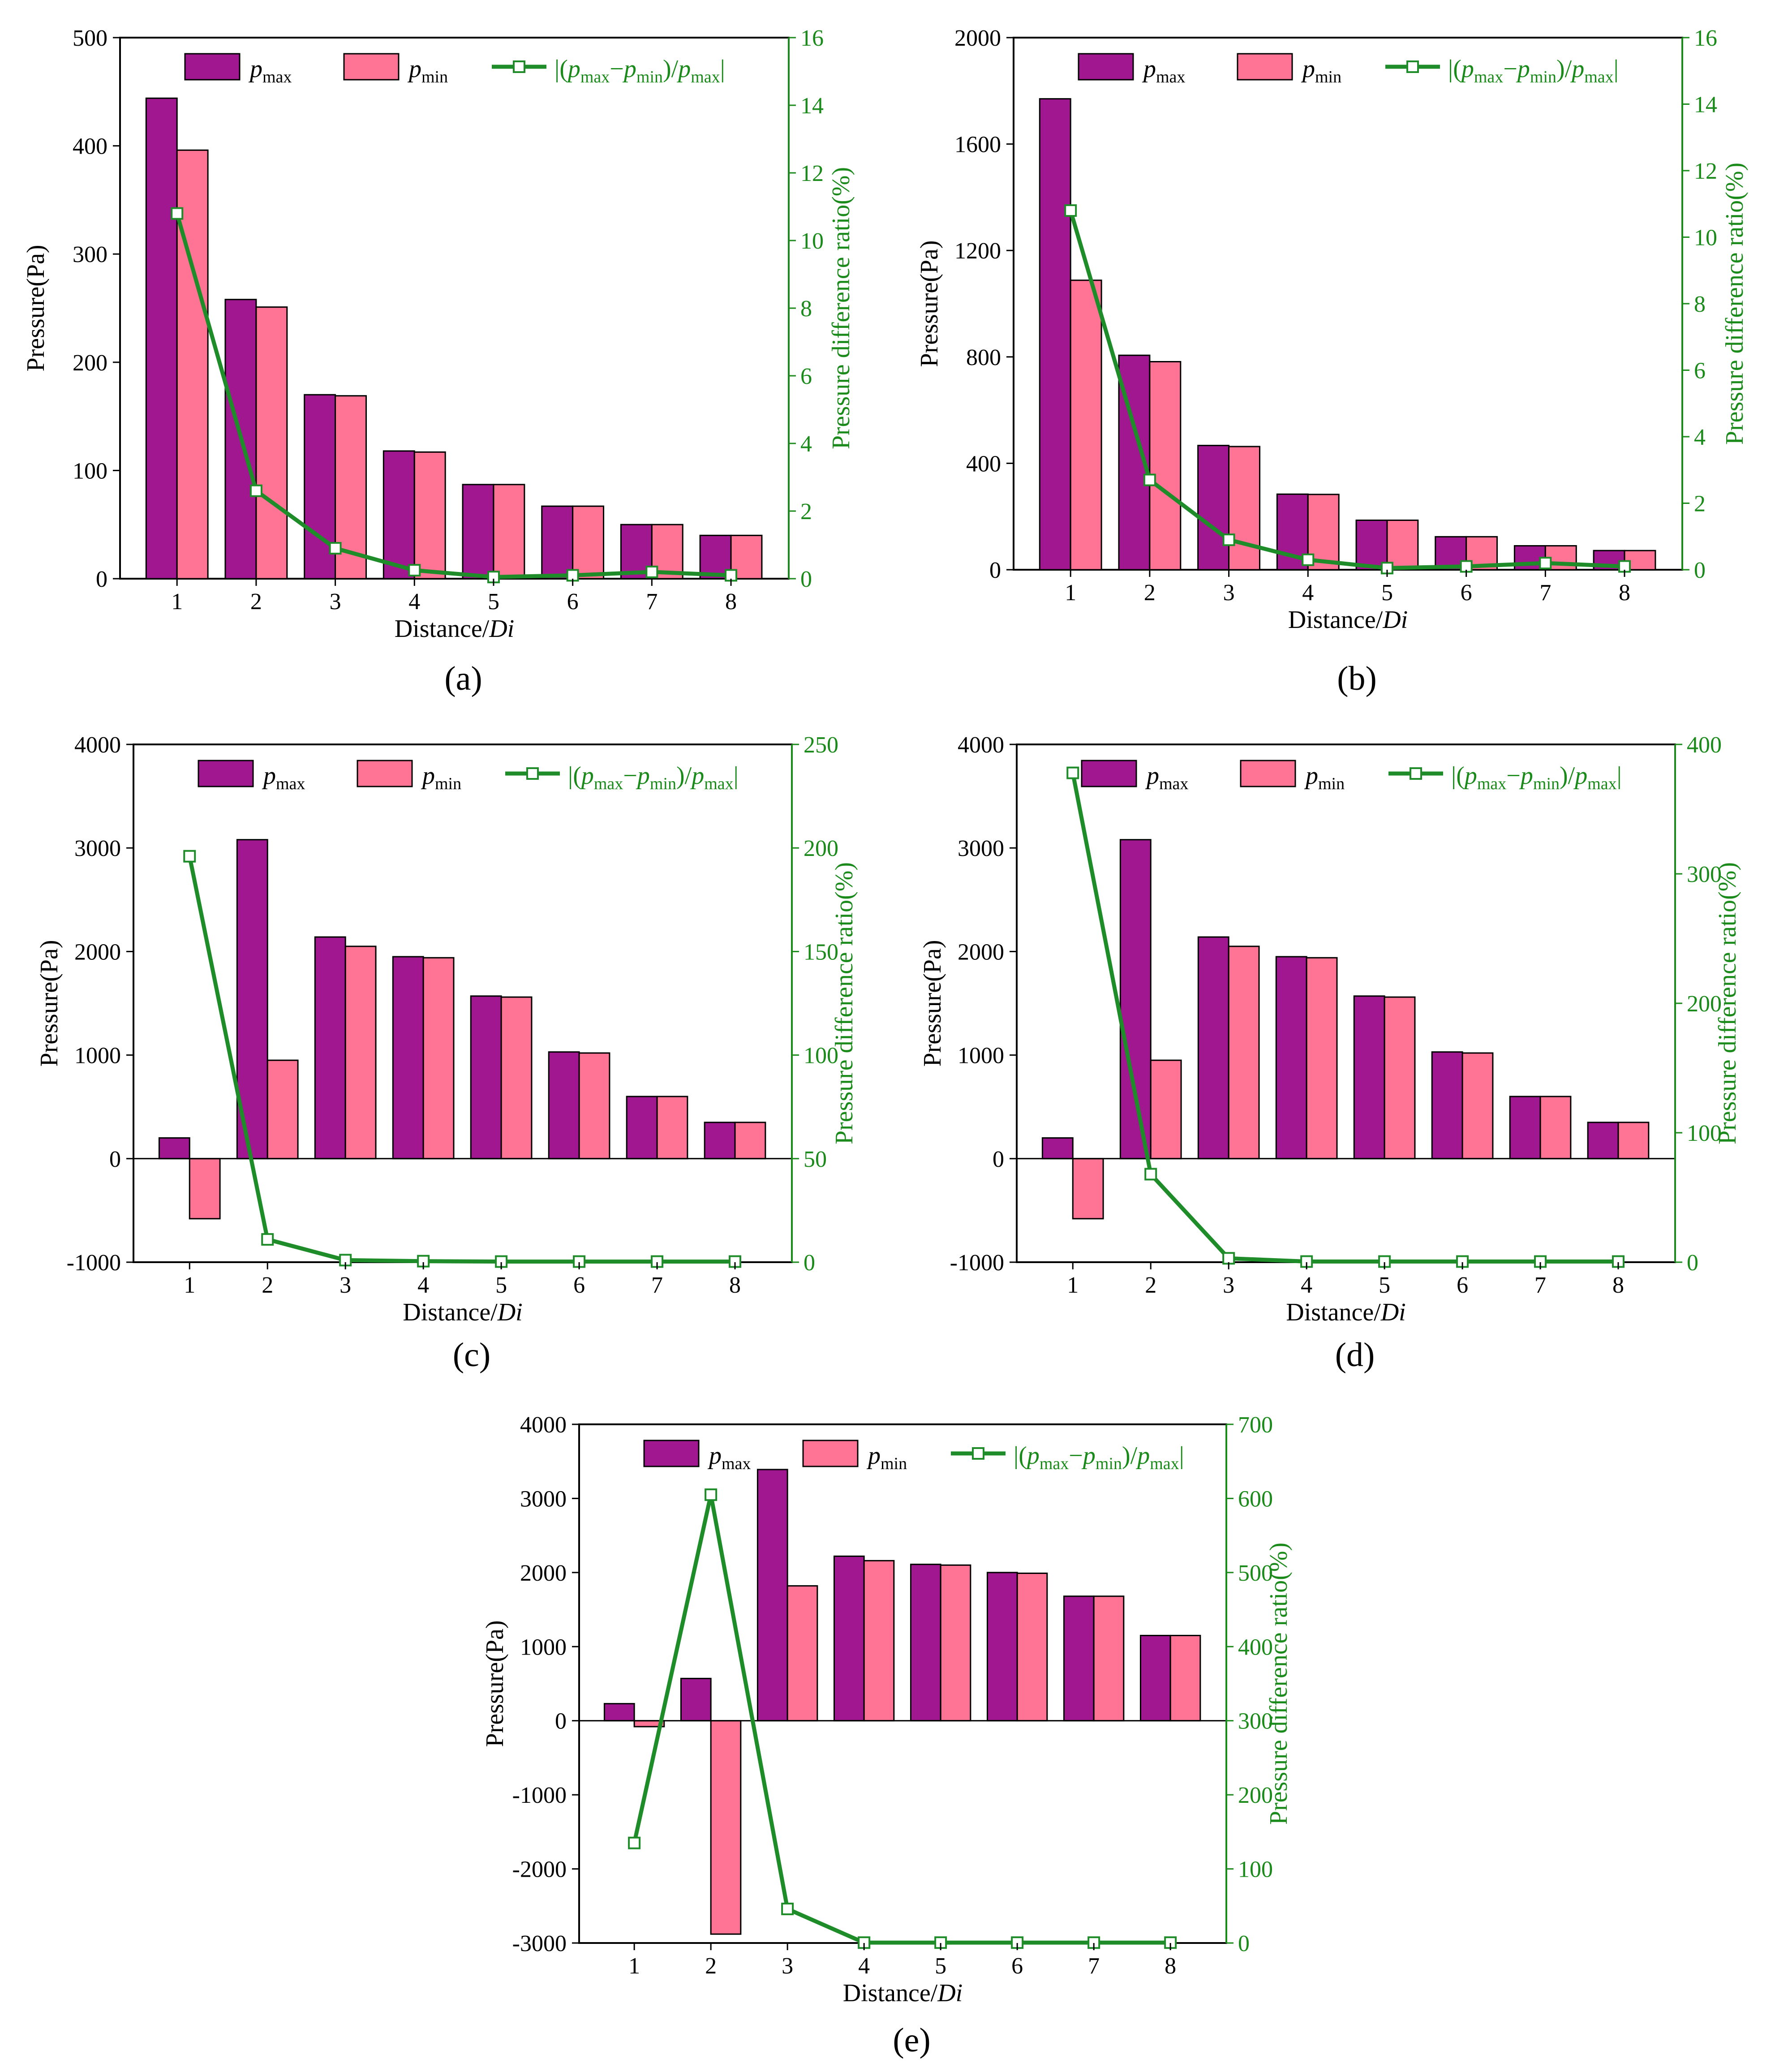  What do you see at coordinates (1416, 773) in the screenshot?
I see `legend-ratio-marker` at bounding box center [1416, 773].